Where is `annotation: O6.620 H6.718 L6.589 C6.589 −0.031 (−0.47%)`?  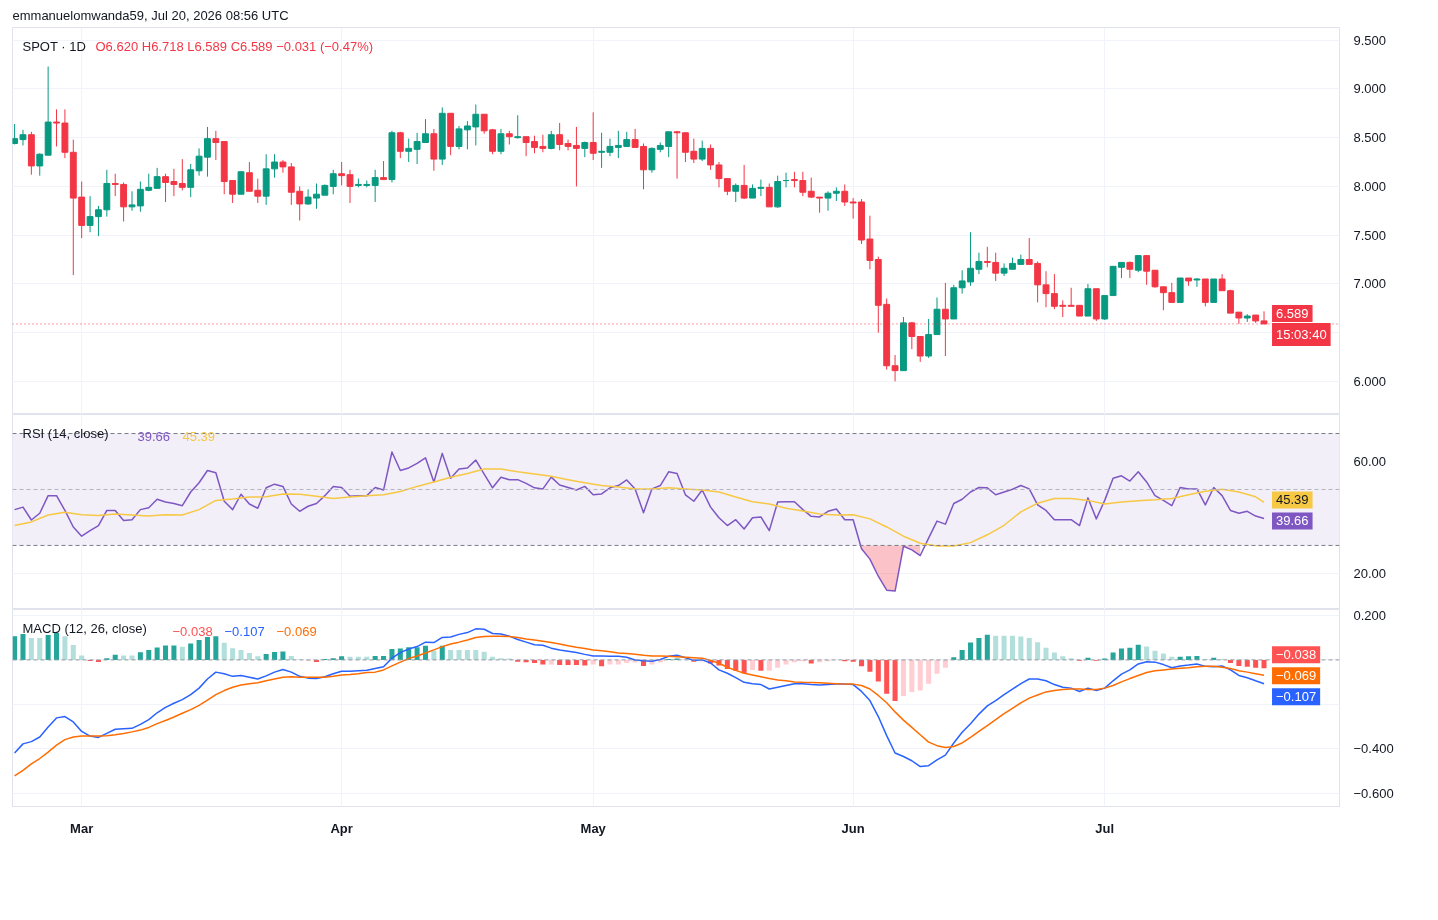 annotation: O6.620 H6.718 L6.589 C6.589 −0.031 (−0.47%) is located at coordinates (234, 46).